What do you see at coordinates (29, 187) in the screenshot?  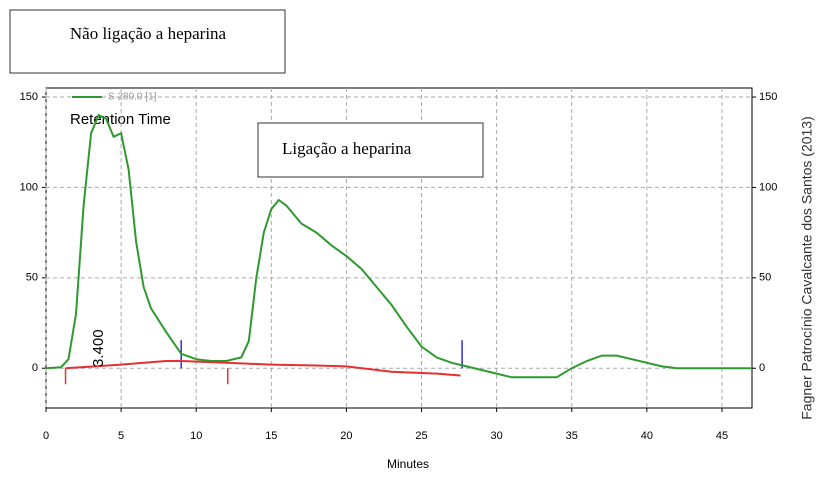 I see `y-tick-label: 100` at bounding box center [29, 187].